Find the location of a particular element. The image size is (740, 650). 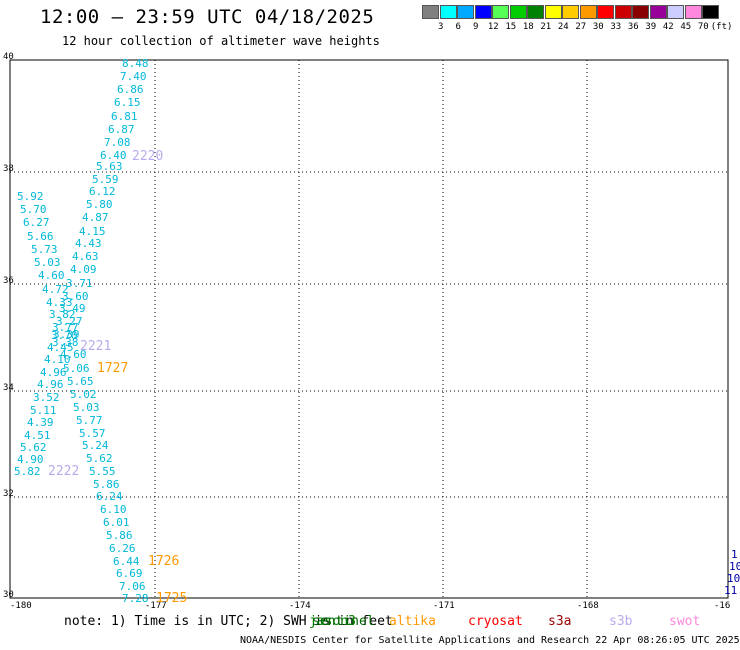

legend-label: 18 is located at coordinates (528, 27).